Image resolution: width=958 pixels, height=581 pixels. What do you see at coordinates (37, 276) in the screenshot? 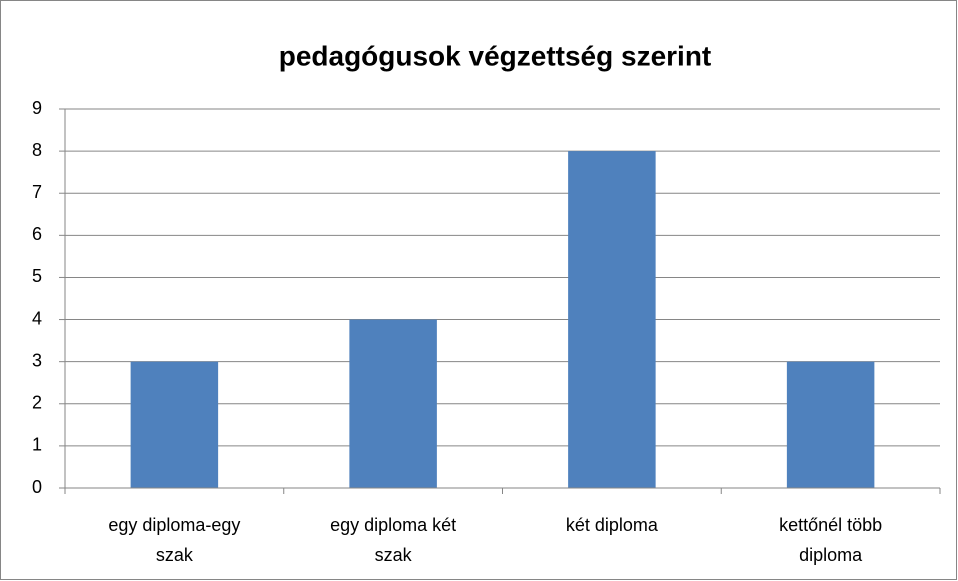
I see `y-tick-label: 5` at bounding box center [37, 276].